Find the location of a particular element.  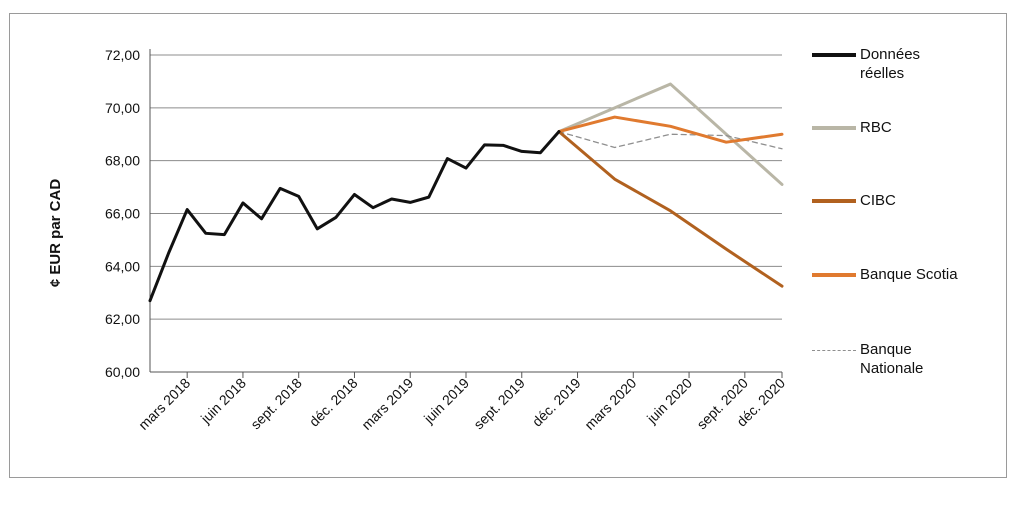

y-tick-label: 60,00 is located at coordinates (122, 372).